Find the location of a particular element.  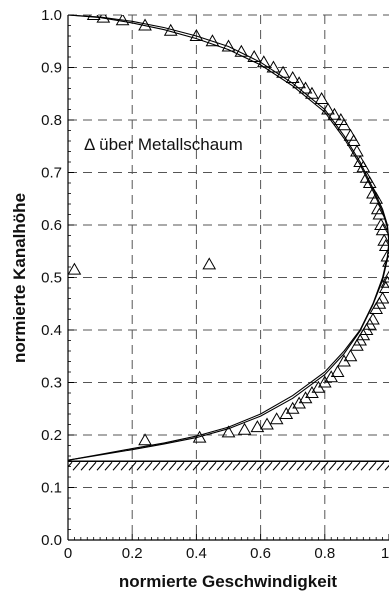

x-tick-labels: 0 0.2 0.4 0.6 0.8 1 is located at coordinates (226, 553).